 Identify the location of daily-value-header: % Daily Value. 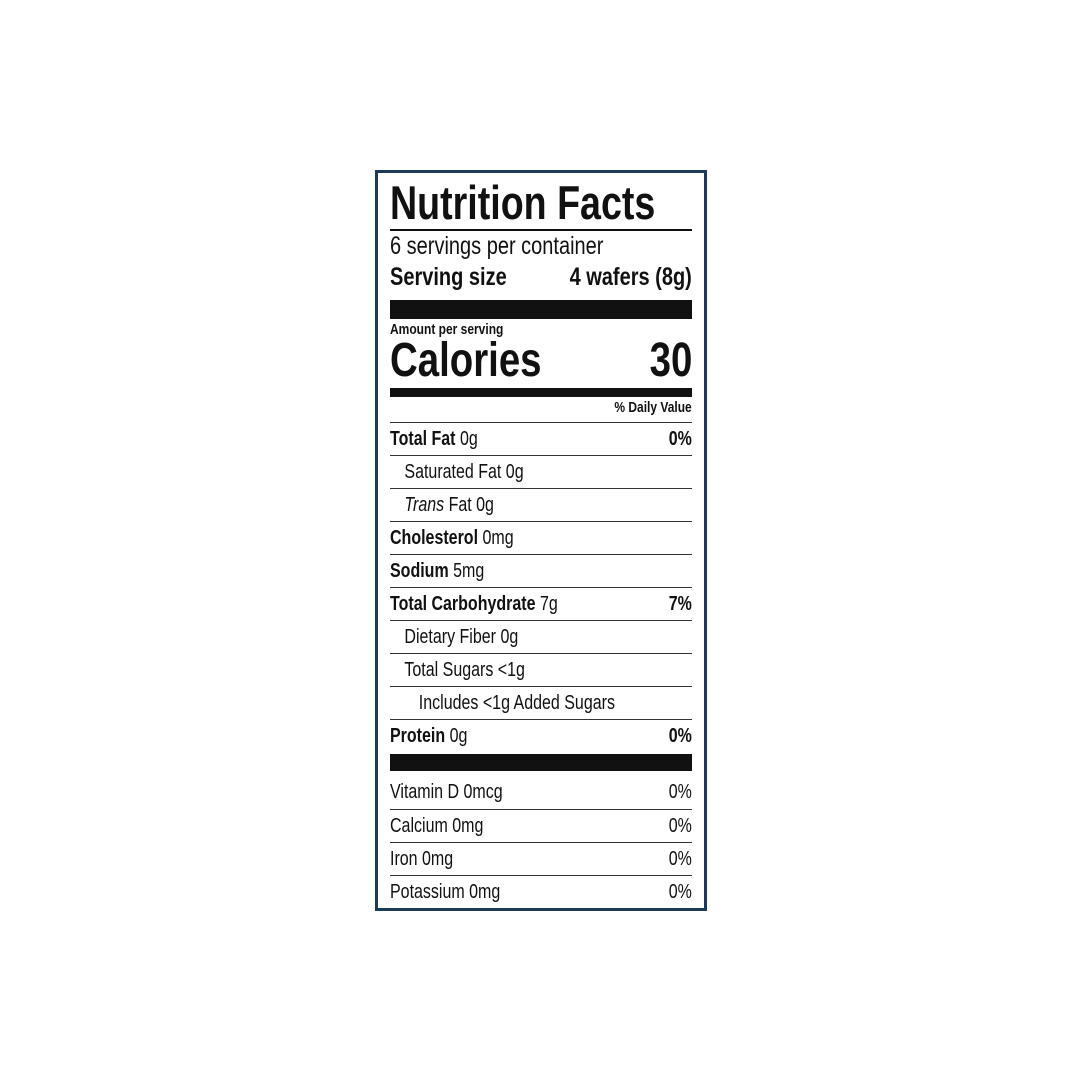
(653, 407).